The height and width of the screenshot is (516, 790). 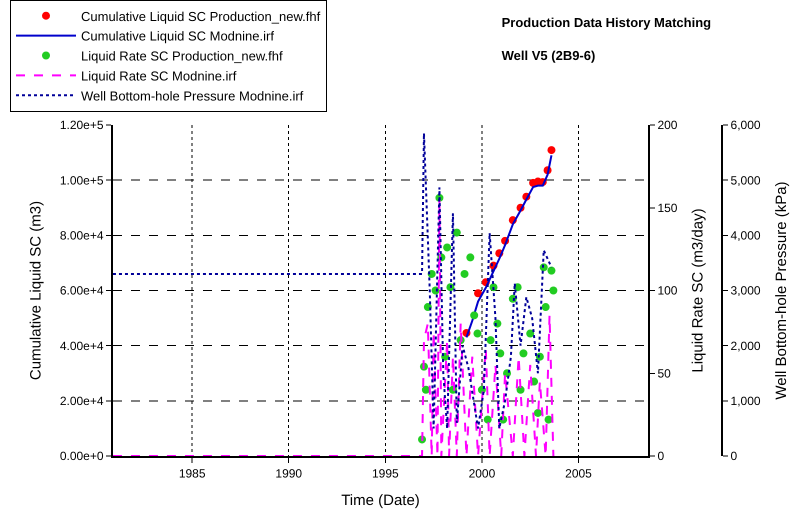 What do you see at coordinates (182, 56) in the screenshot?
I see `legend-label: Liquid Rate SC Production_new.fhf` at bounding box center [182, 56].